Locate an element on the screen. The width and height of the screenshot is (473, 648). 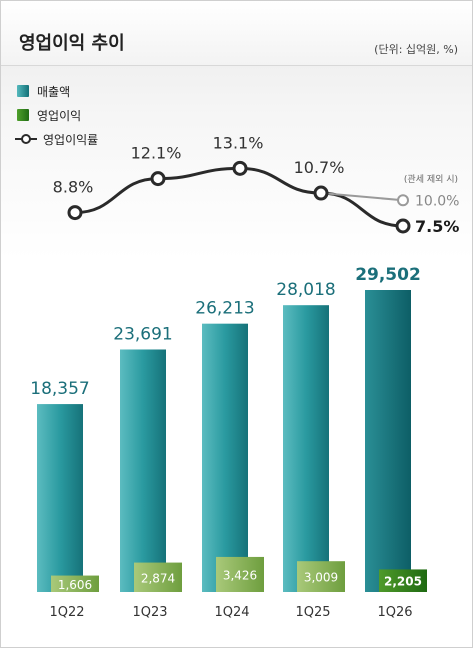
operating-profit-data-label: 2,874 is located at coordinates (158, 578).